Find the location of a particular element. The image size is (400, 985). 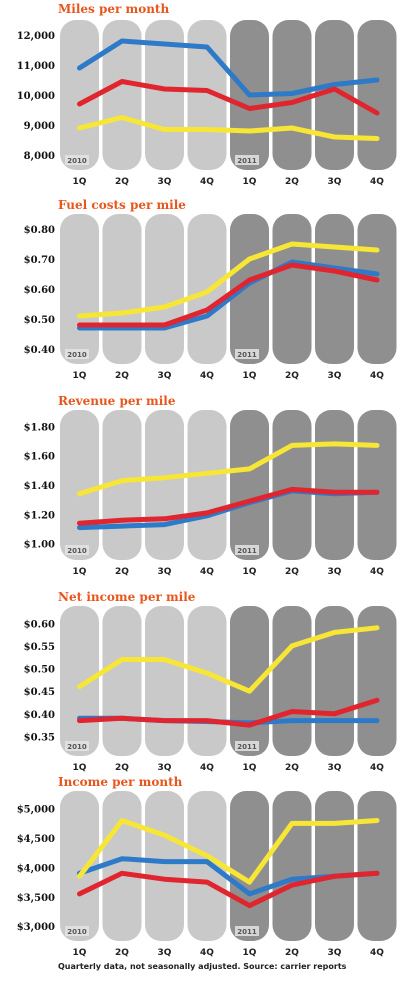

y-tick-label: $0.80 is located at coordinates (39, 230).